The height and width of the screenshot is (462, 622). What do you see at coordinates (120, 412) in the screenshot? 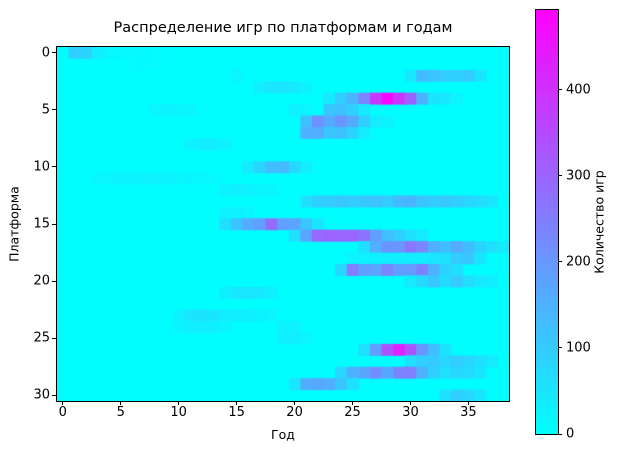
I see `x-axis-tick-label: 5` at bounding box center [120, 412].